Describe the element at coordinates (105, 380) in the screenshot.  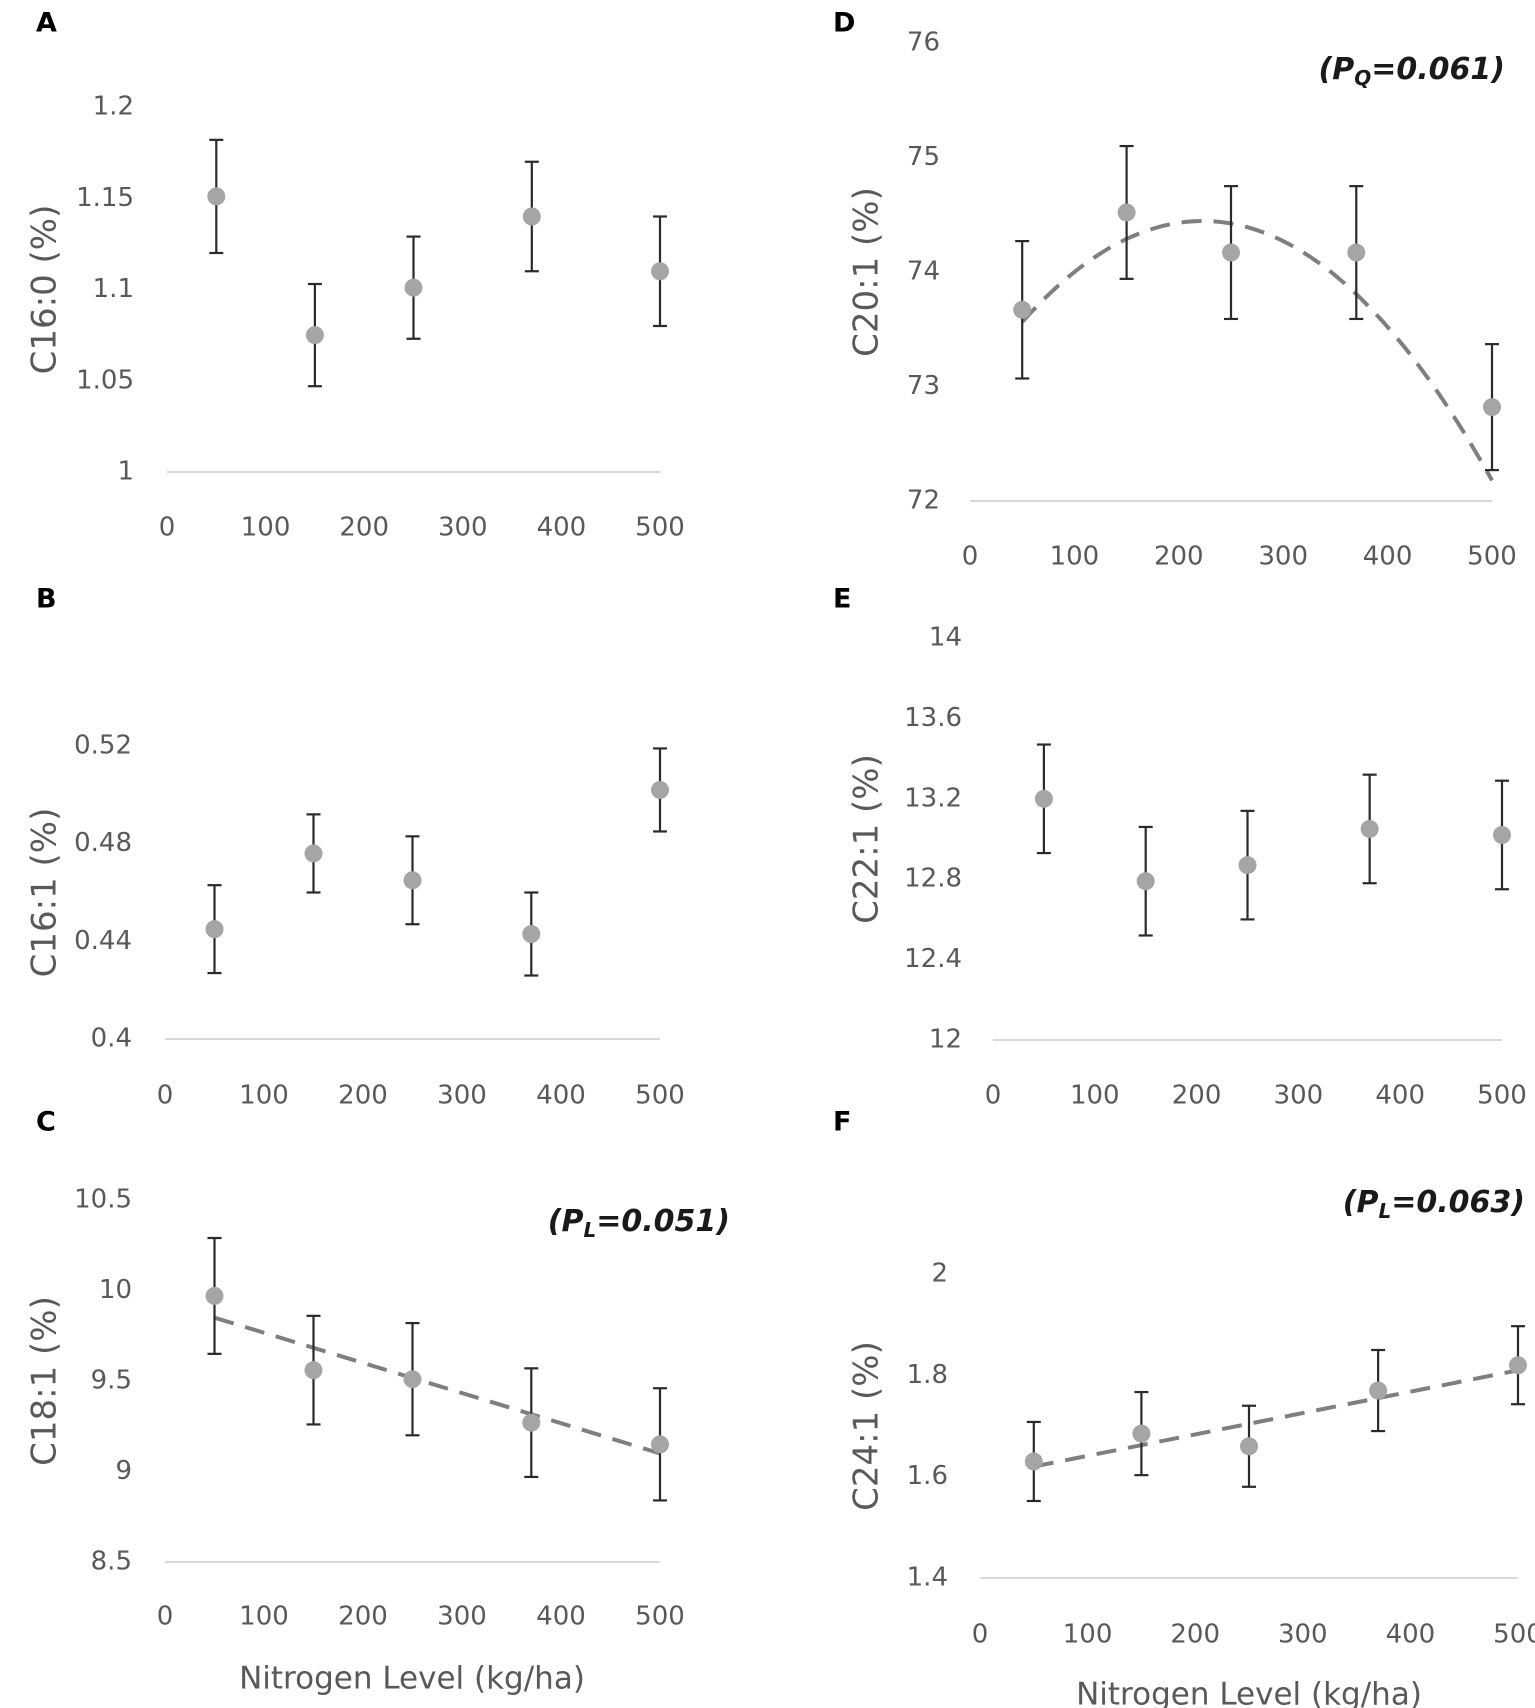
I see `y-tick-label: 1.05` at that location.